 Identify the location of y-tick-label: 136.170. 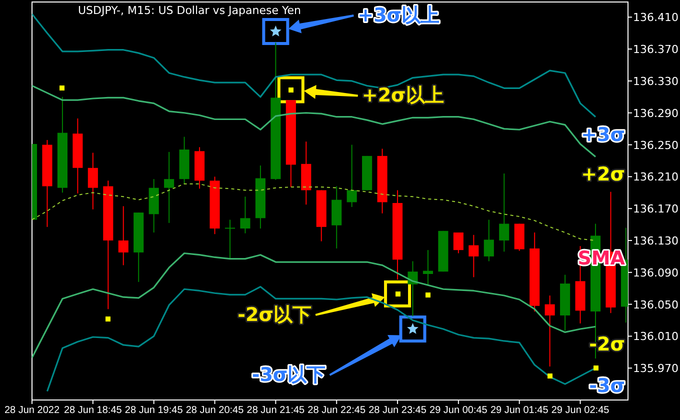
(655, 209).